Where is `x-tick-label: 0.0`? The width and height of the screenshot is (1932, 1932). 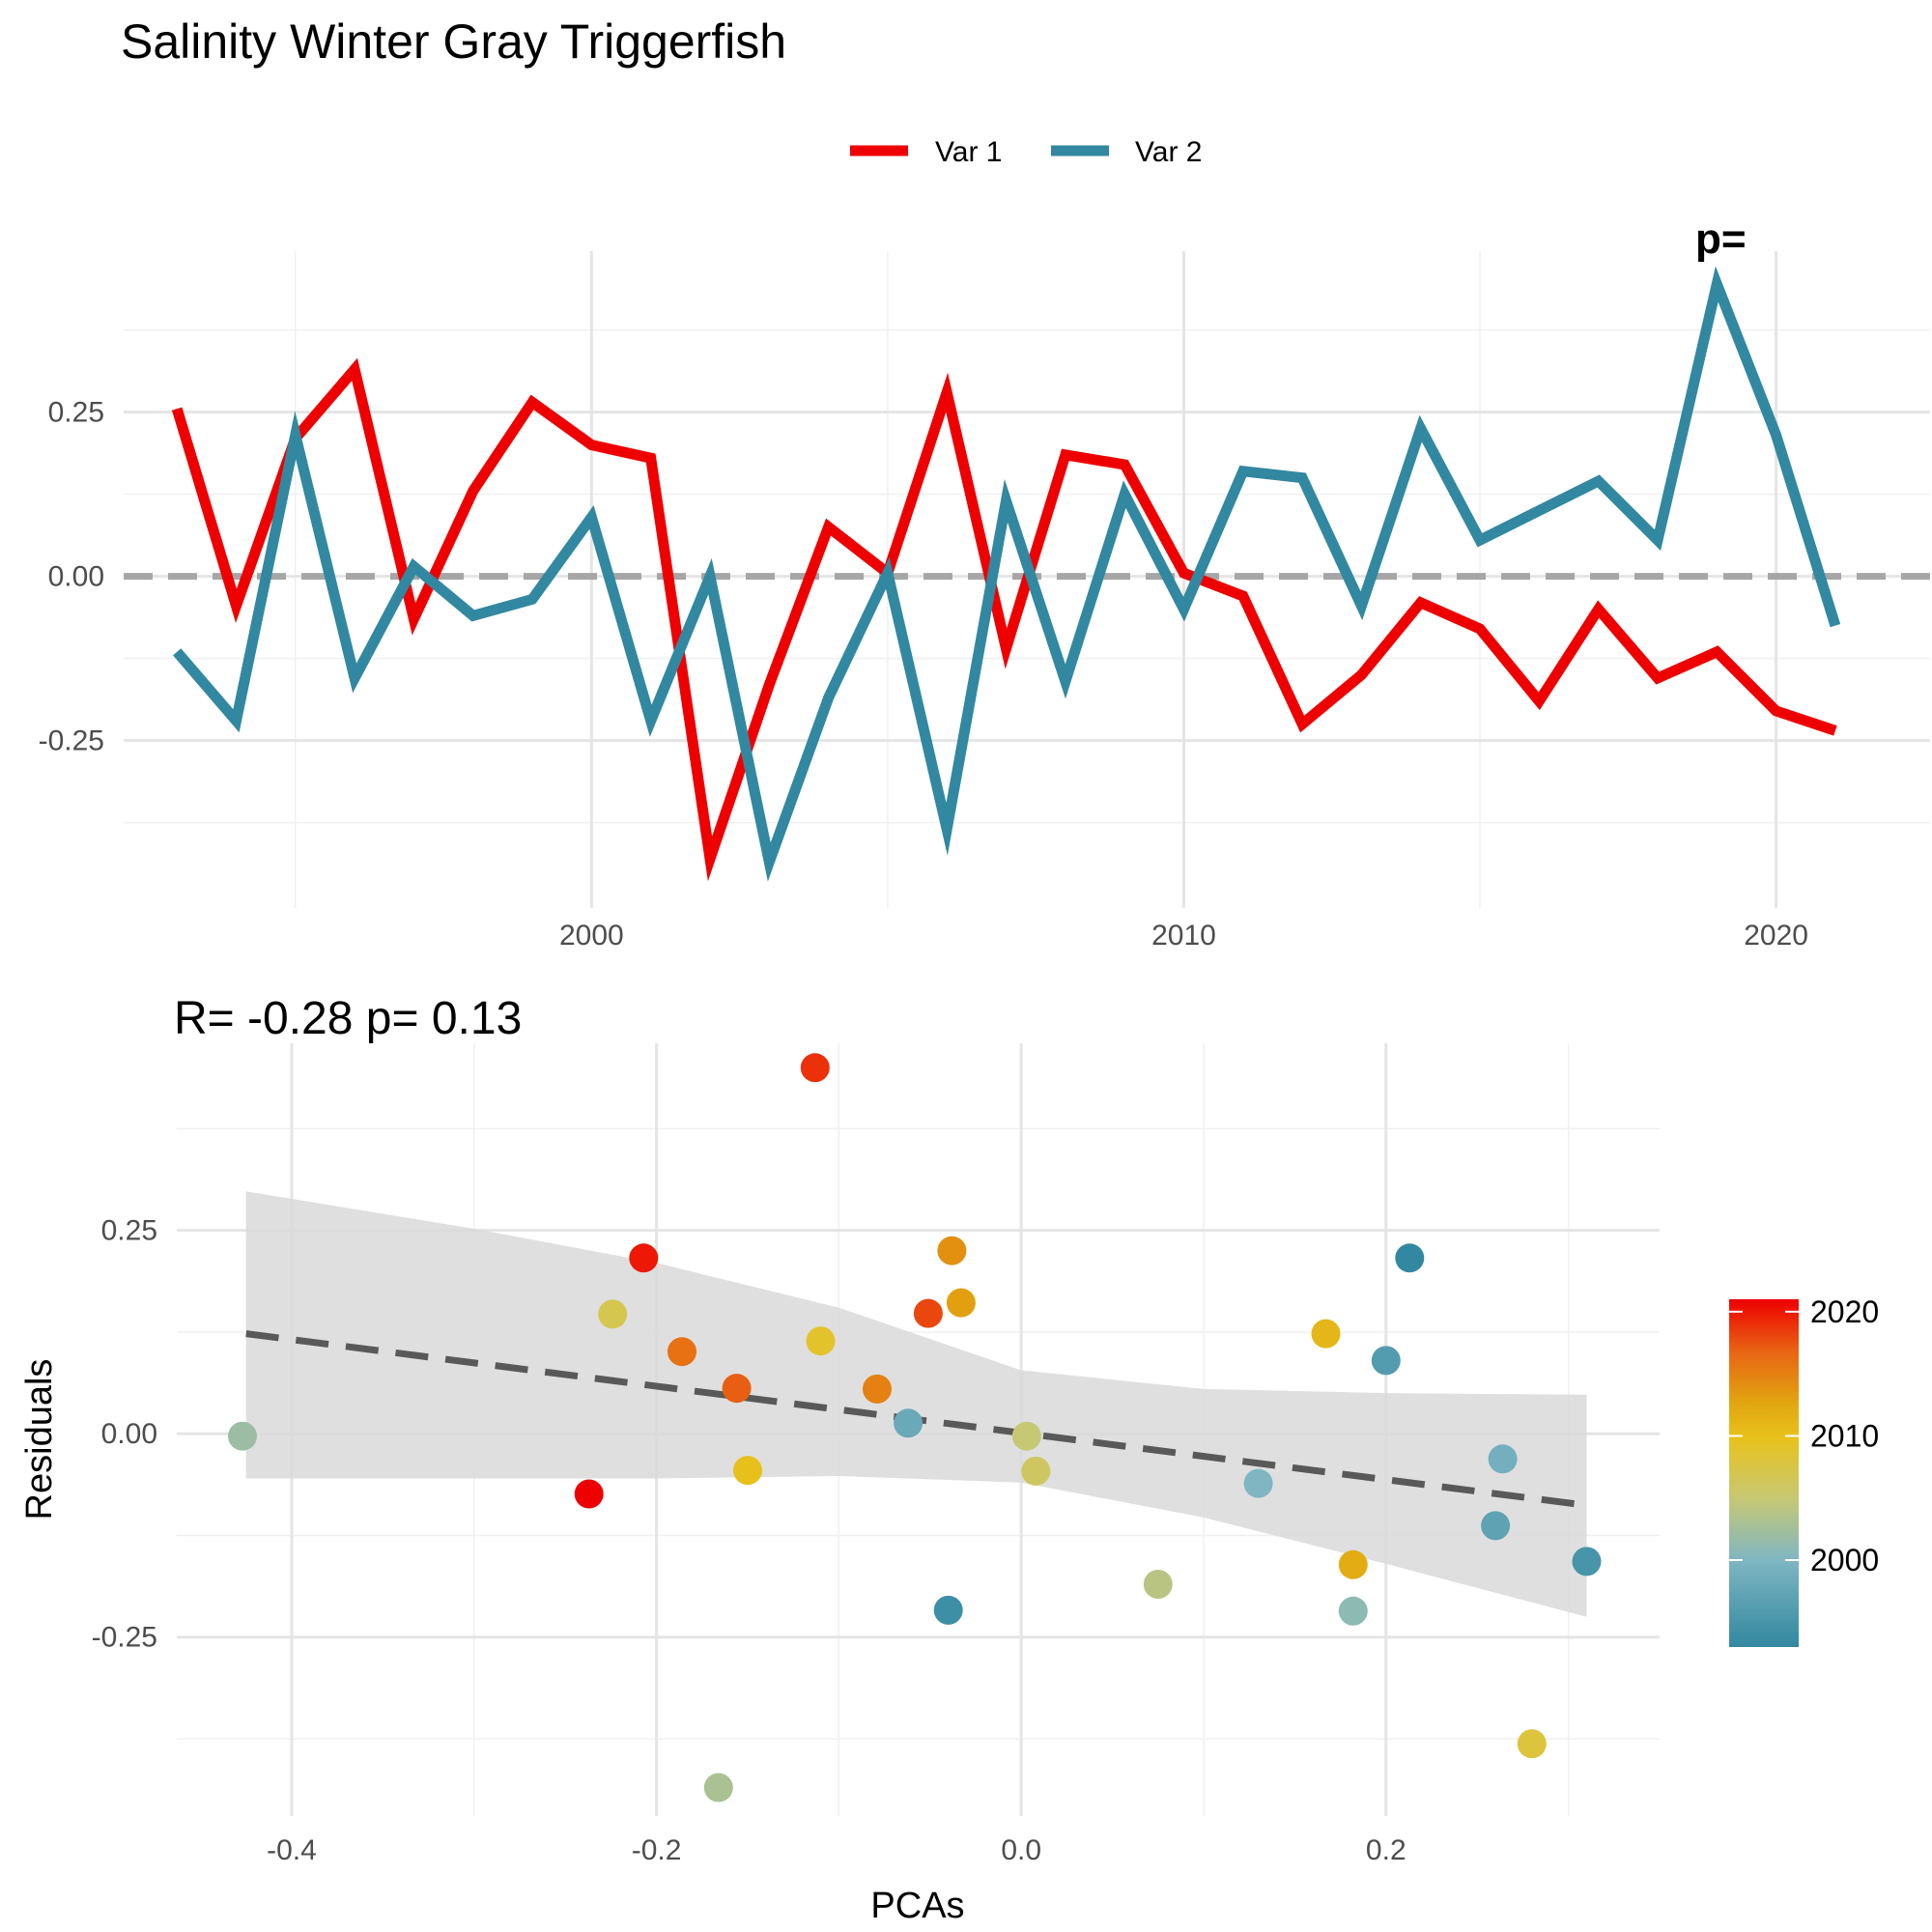 x-tick-label: 0.0 is located at coordinates (1021, 1850).